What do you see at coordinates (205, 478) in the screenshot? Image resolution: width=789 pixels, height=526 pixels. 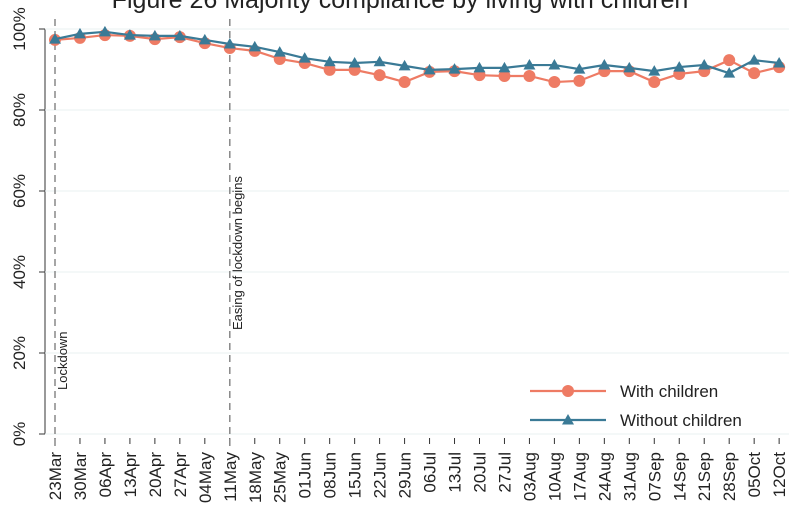 I see `x-tick-label: 04May` at bounding box center [205, 478].